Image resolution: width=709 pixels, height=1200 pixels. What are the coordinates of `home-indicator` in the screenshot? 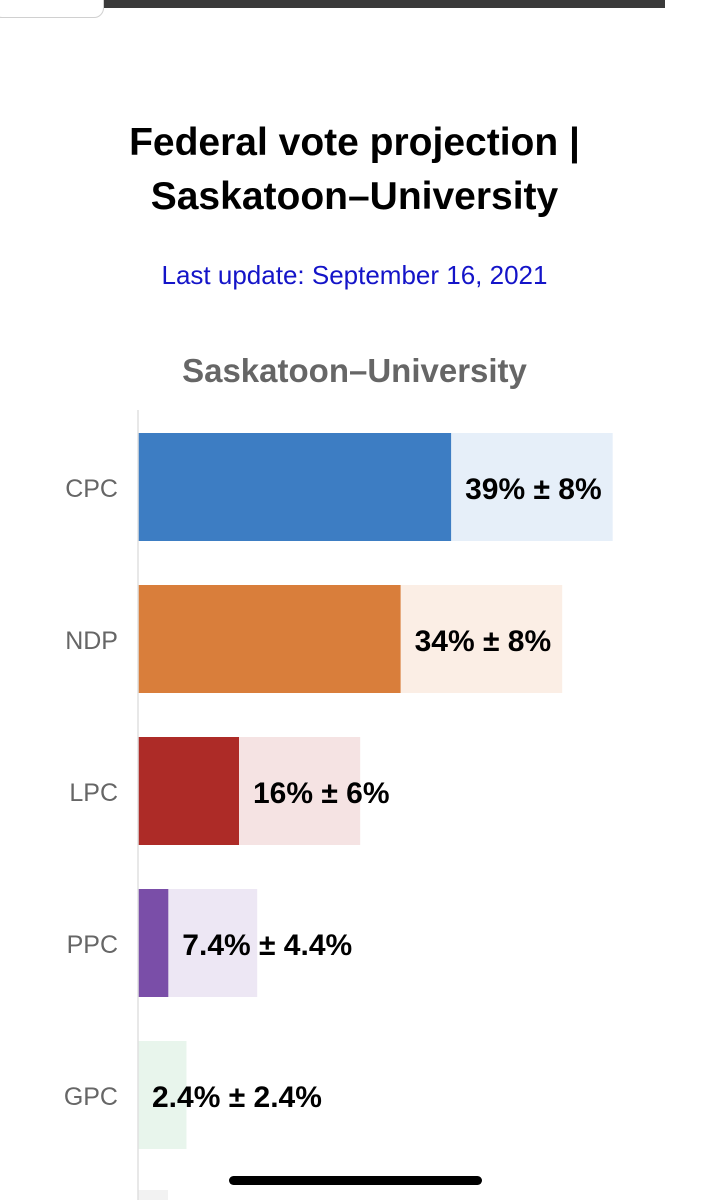 It's located at (355, 1180).